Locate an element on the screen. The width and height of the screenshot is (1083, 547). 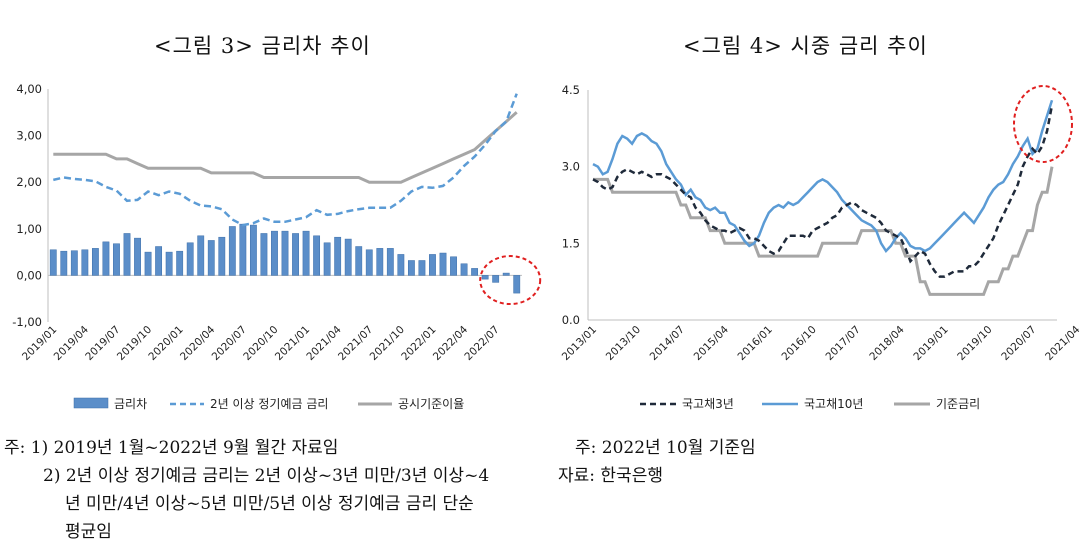
chart2-x-tick-label: 2017/07 is located at coordinates (842, 343).